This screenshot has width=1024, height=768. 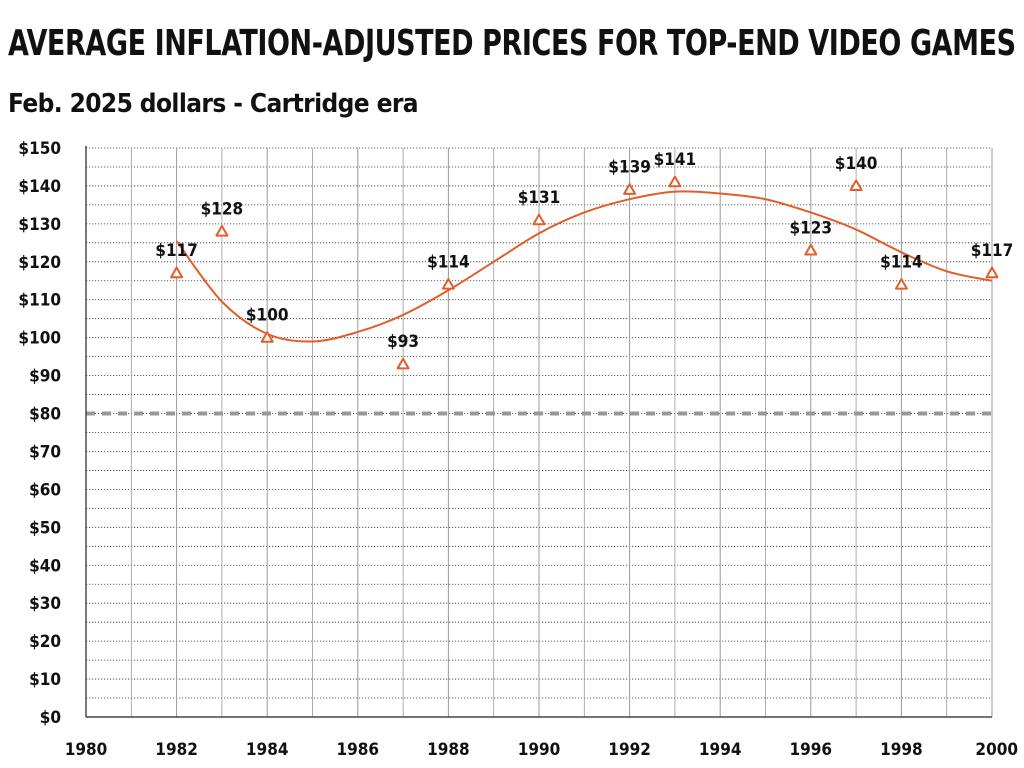 What do you see at coordinates (996, 750) in the screenshot?
I see `x-tick-label: 2000` at bounding box center [996, 750].